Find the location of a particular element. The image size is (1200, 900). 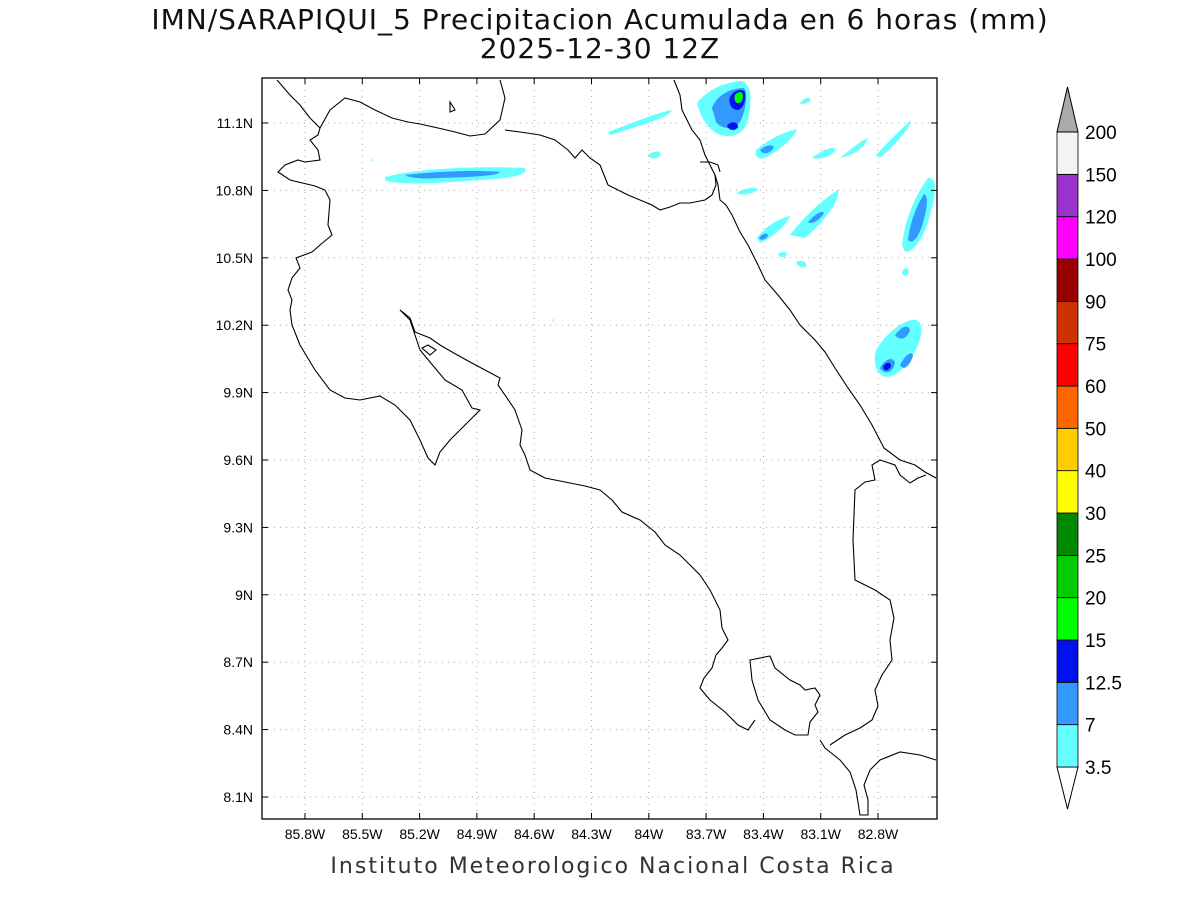

colorbar-label: 15 is located at coordinates (1095, 641).